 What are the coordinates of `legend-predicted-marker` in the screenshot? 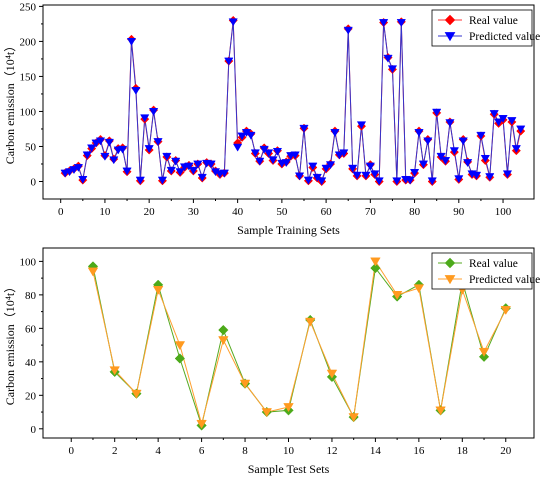 It's located at (450, 37).